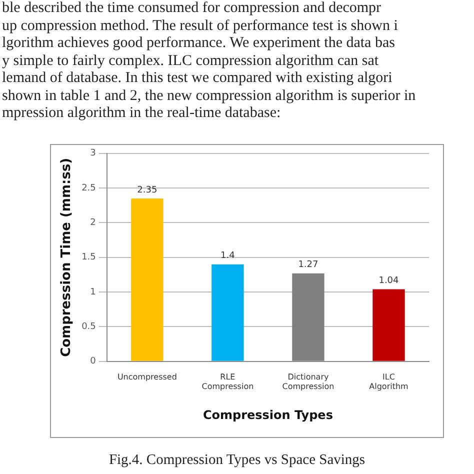 This screenshot has width=474, height=474. I want to click on y-tick-label: 0.5, so click(89, 327).